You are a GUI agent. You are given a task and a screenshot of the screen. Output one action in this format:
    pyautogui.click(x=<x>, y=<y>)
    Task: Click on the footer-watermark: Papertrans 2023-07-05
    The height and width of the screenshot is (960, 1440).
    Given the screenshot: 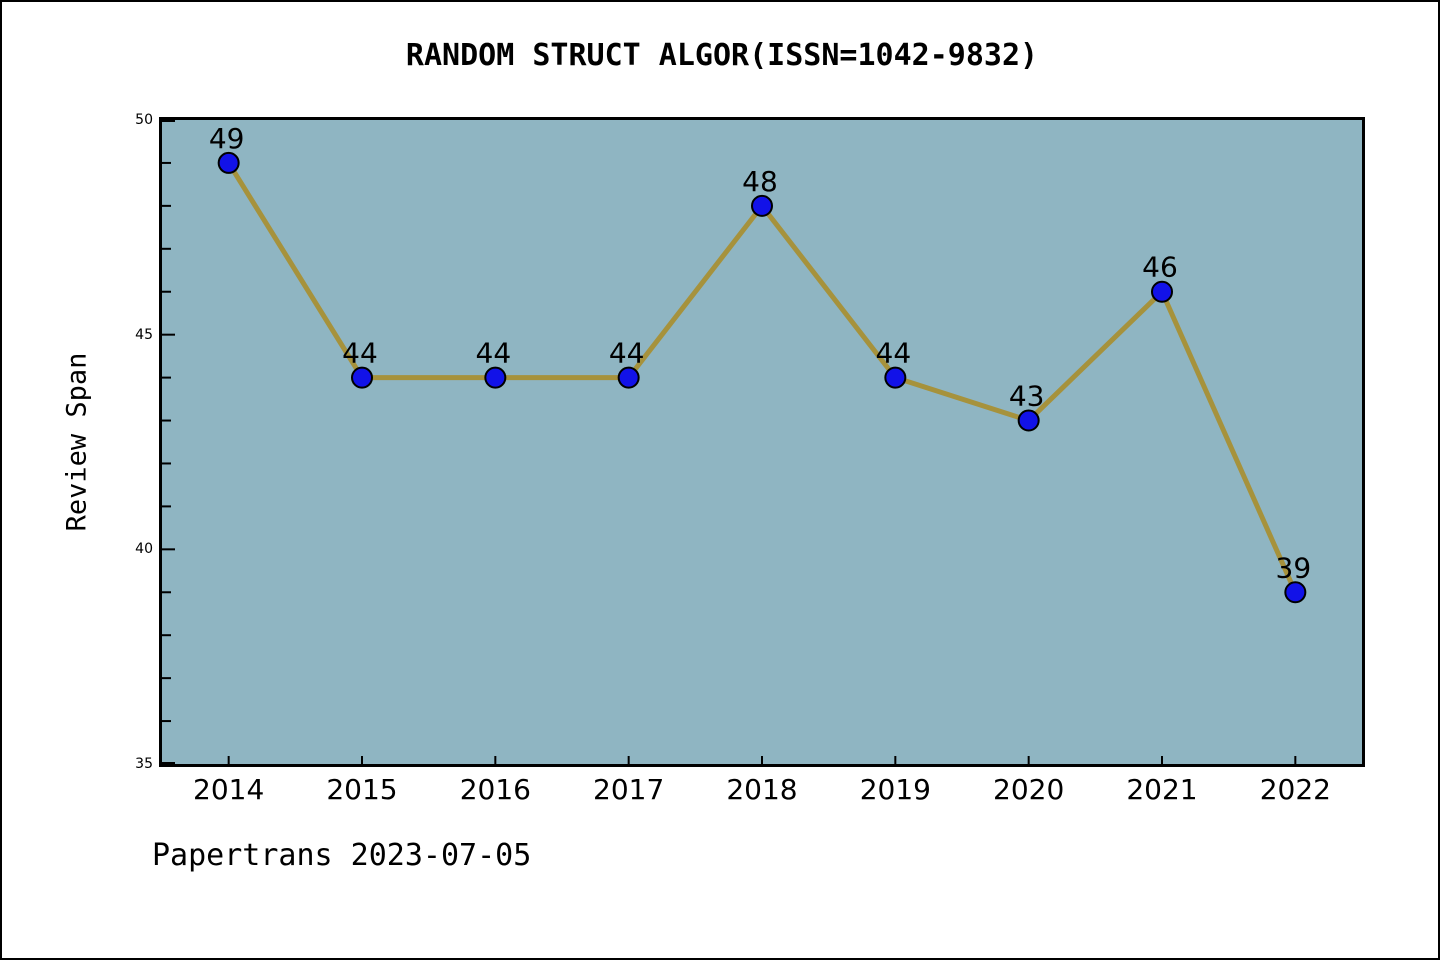 What is the action you would take?
    pyautogui.click(x=342, y=855)
    